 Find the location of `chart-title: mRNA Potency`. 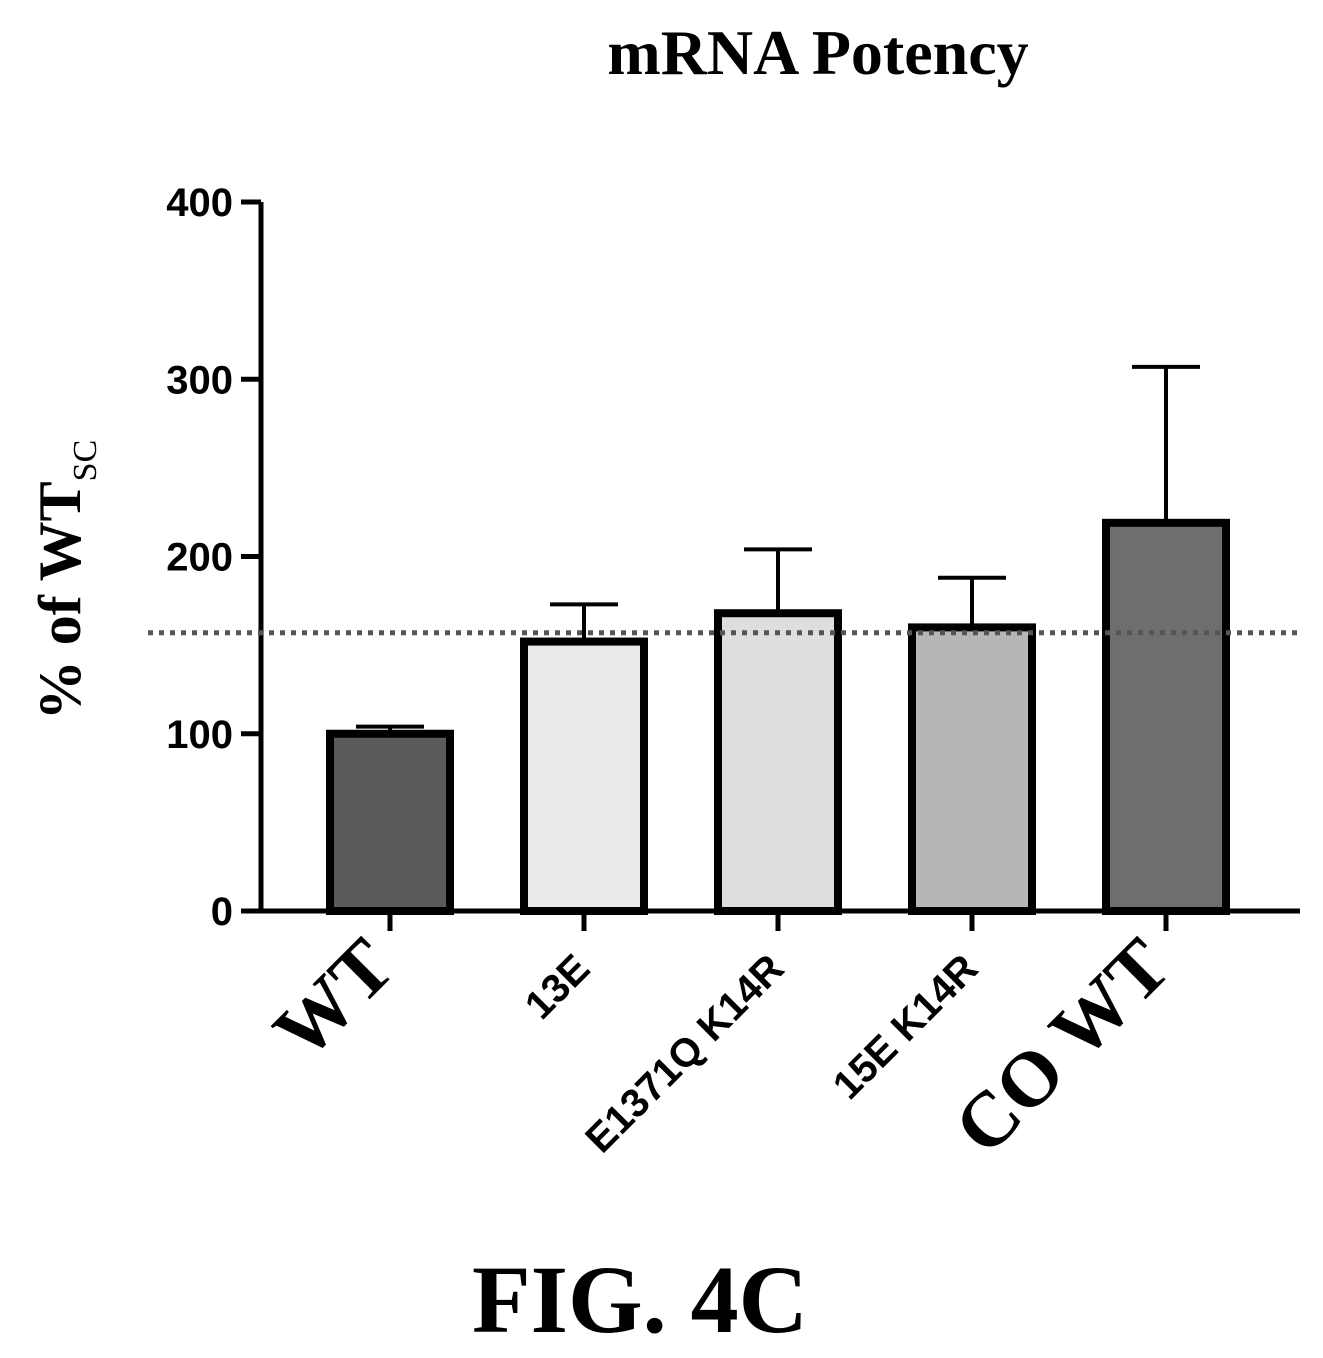

chart-title: mRNA Potency is located at coordinates (817, 52).